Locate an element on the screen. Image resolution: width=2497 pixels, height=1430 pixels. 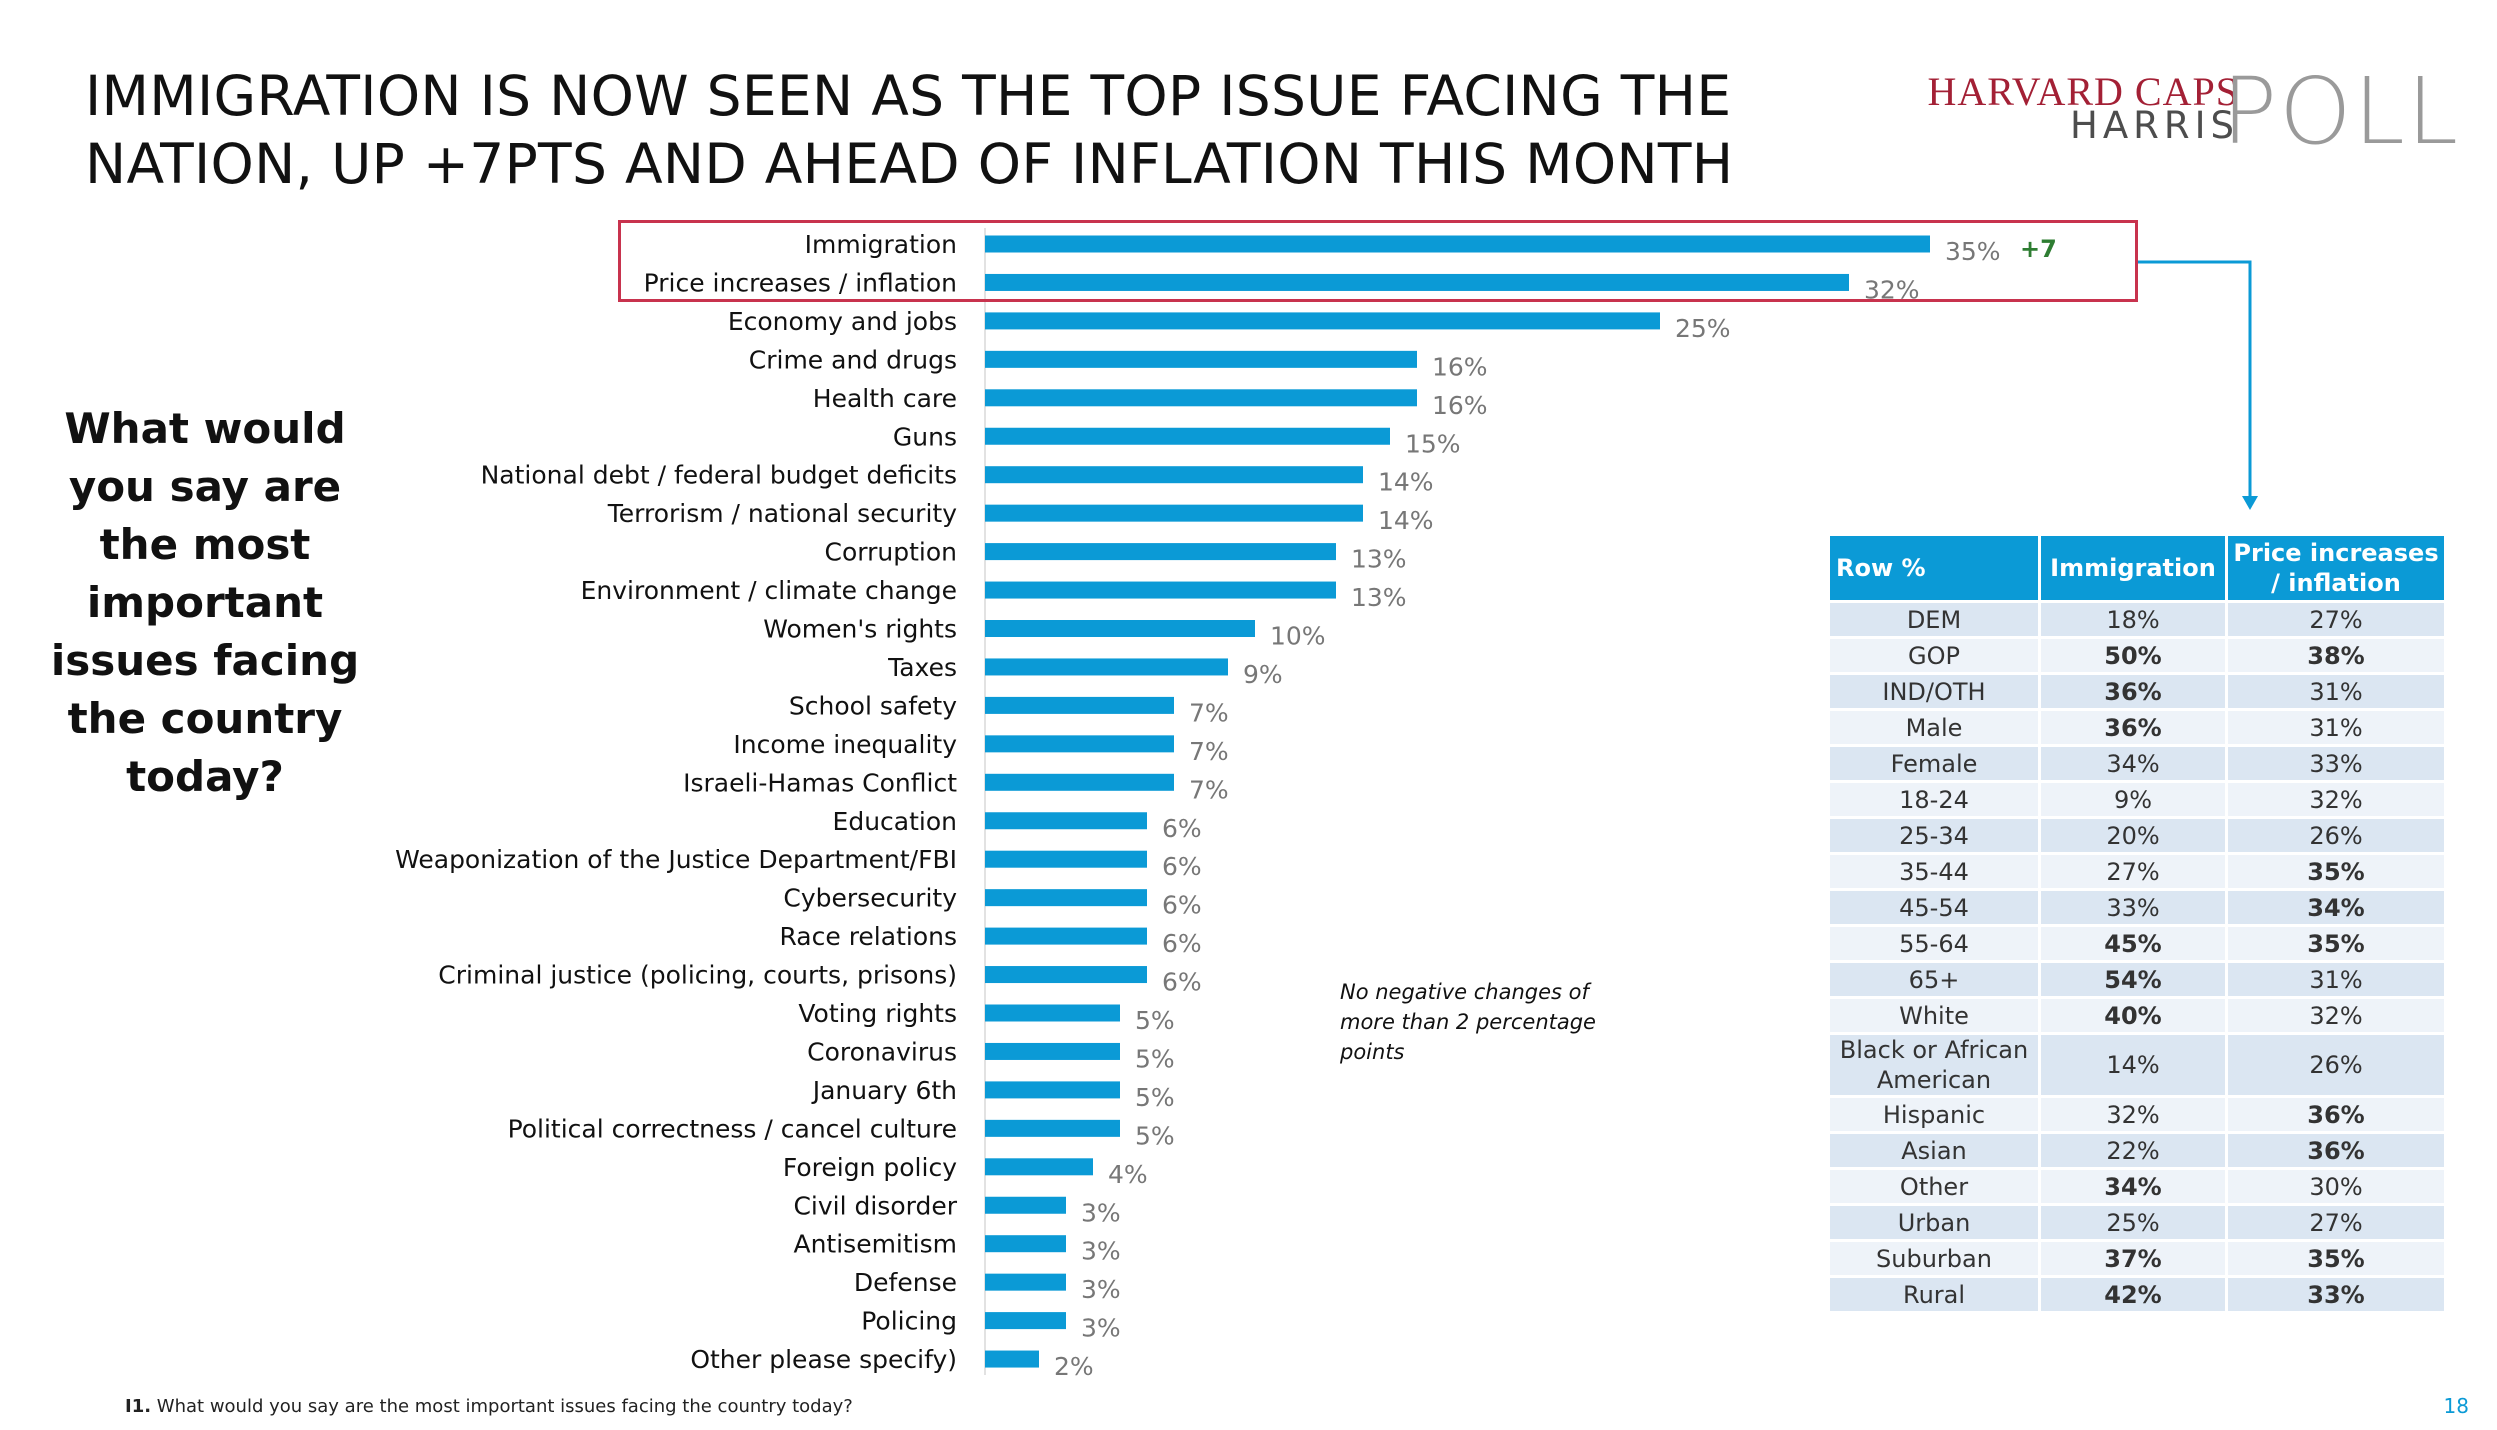
category-label: Corruption is located at coordinates (891, 552).